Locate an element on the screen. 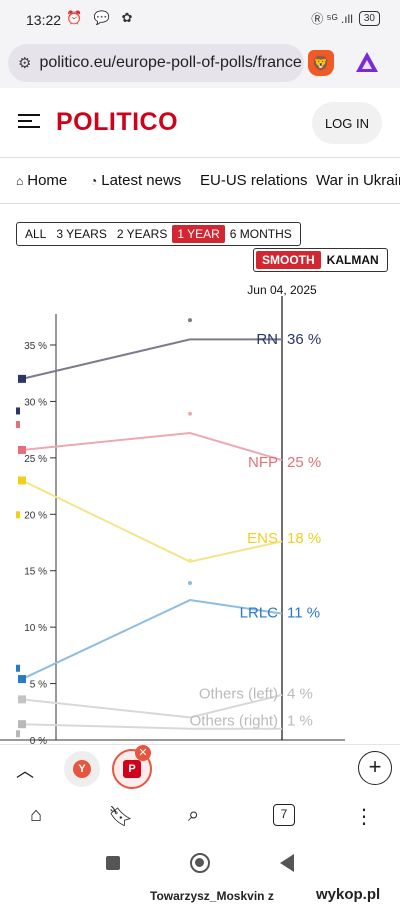  status-bar: 13:22 ⏰ 💬 ✿ Ⓡ ⁵ᴳ .ıll 30 is located at coordinates (200, 19).